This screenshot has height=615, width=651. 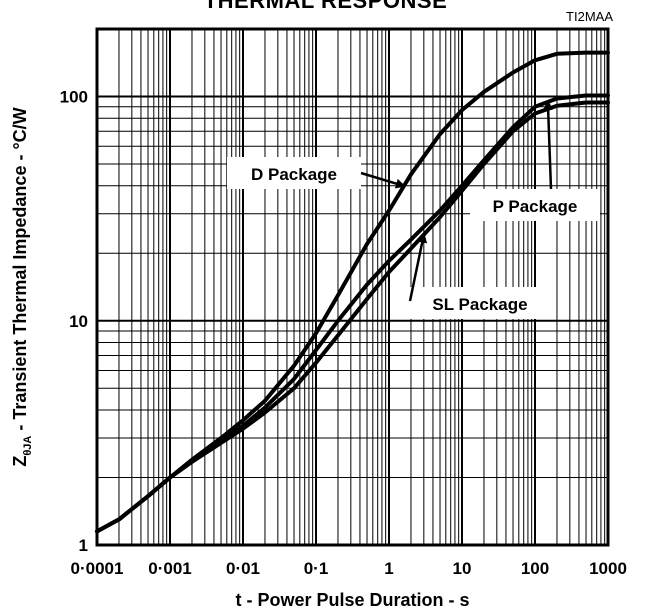 What do you see at coordinates (316, 568) in the screenshot?
I see `x-tick-label: 0·1` at bounding box center [316, 568].